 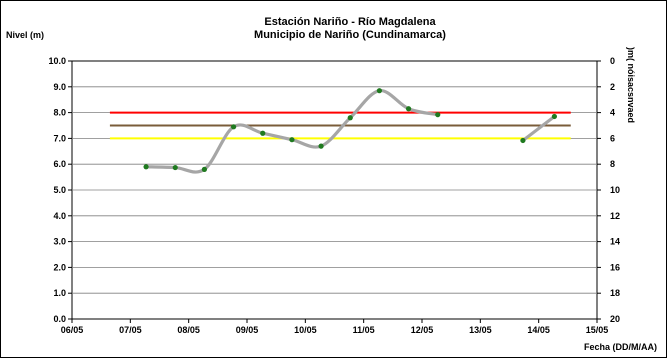 I want to click on y2-tick-label: 16, so click(x=615, y=267).